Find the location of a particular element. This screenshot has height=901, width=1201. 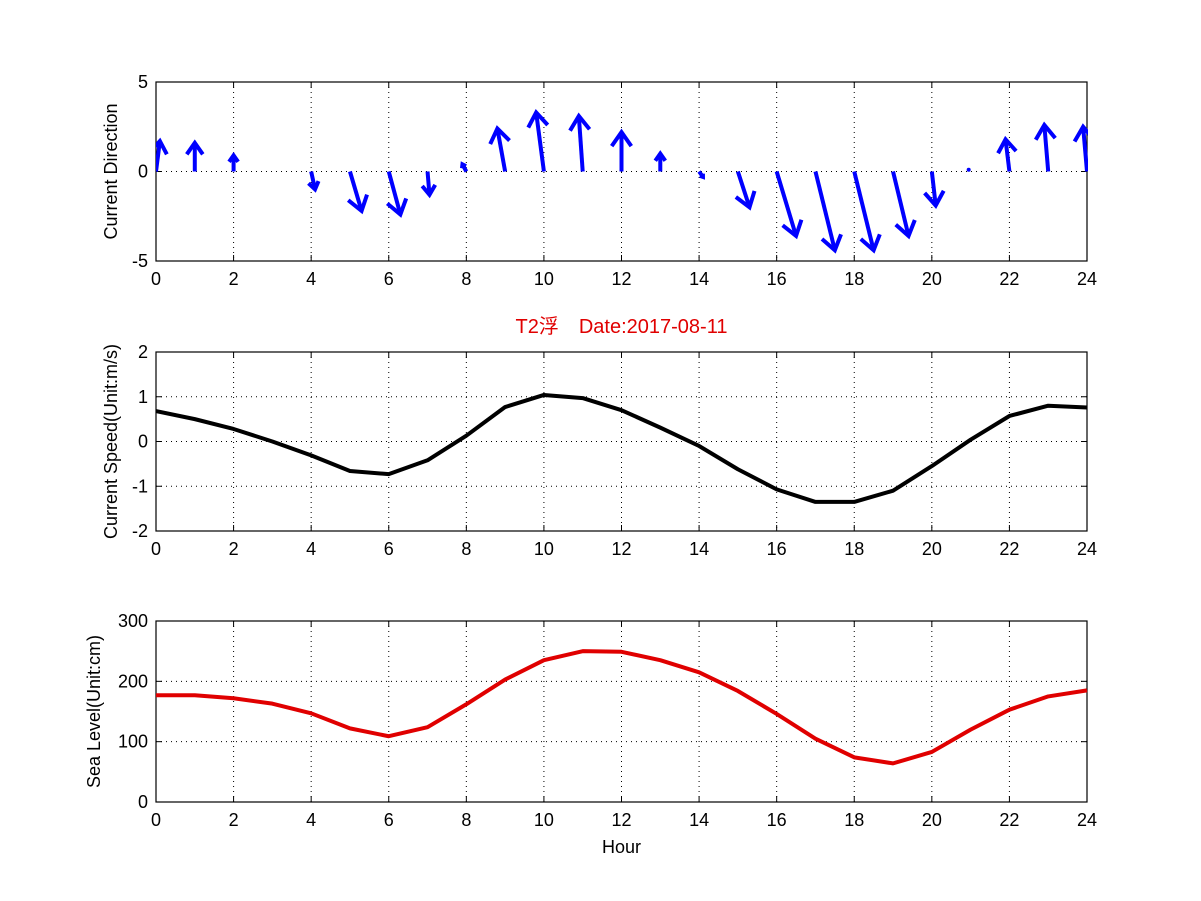

y-axis-label: Sea Level(Unit:cm) is located at coordinates (94, 711).